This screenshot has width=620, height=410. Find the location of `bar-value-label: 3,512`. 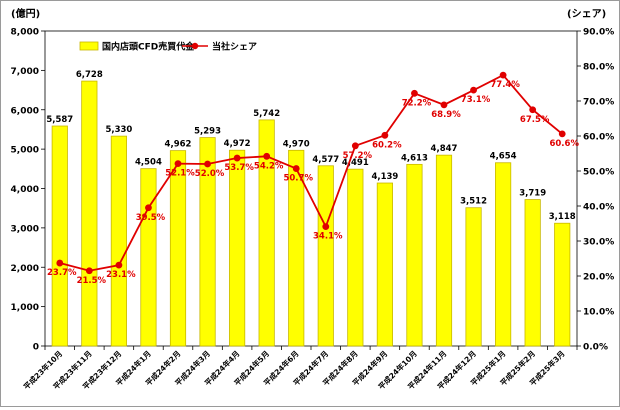

bar-value-label: 3,512 is located at coordinates (473, 202).